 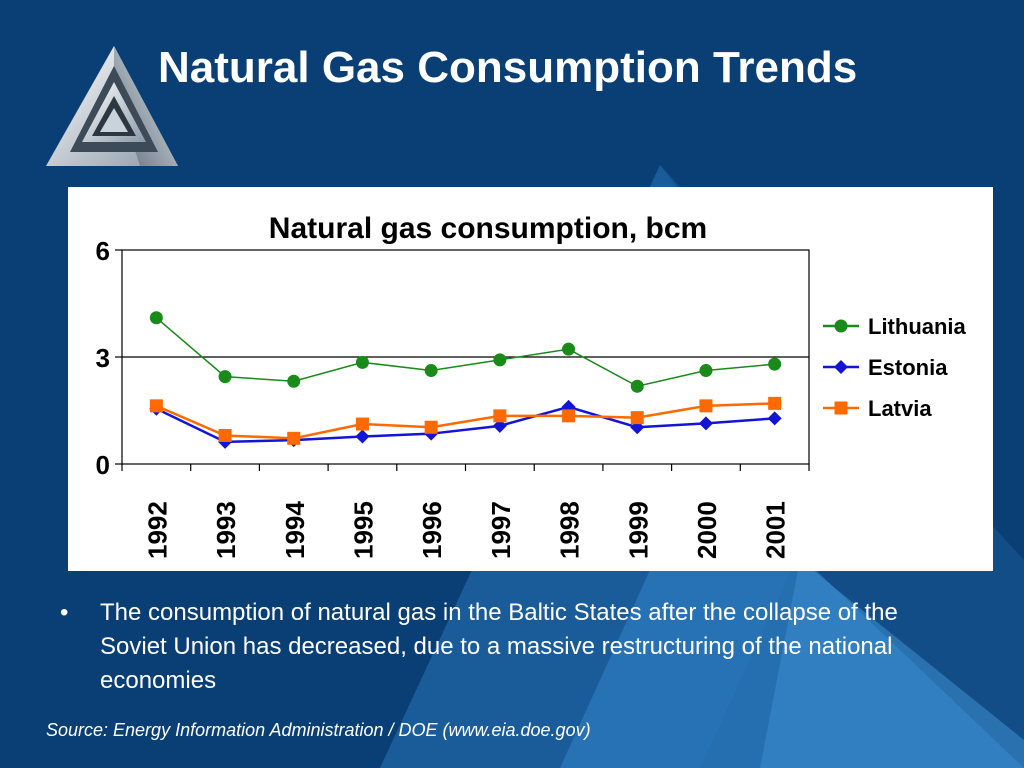 I want to click on legend-label-latvia: Latvia, so click(x=900, y=408).